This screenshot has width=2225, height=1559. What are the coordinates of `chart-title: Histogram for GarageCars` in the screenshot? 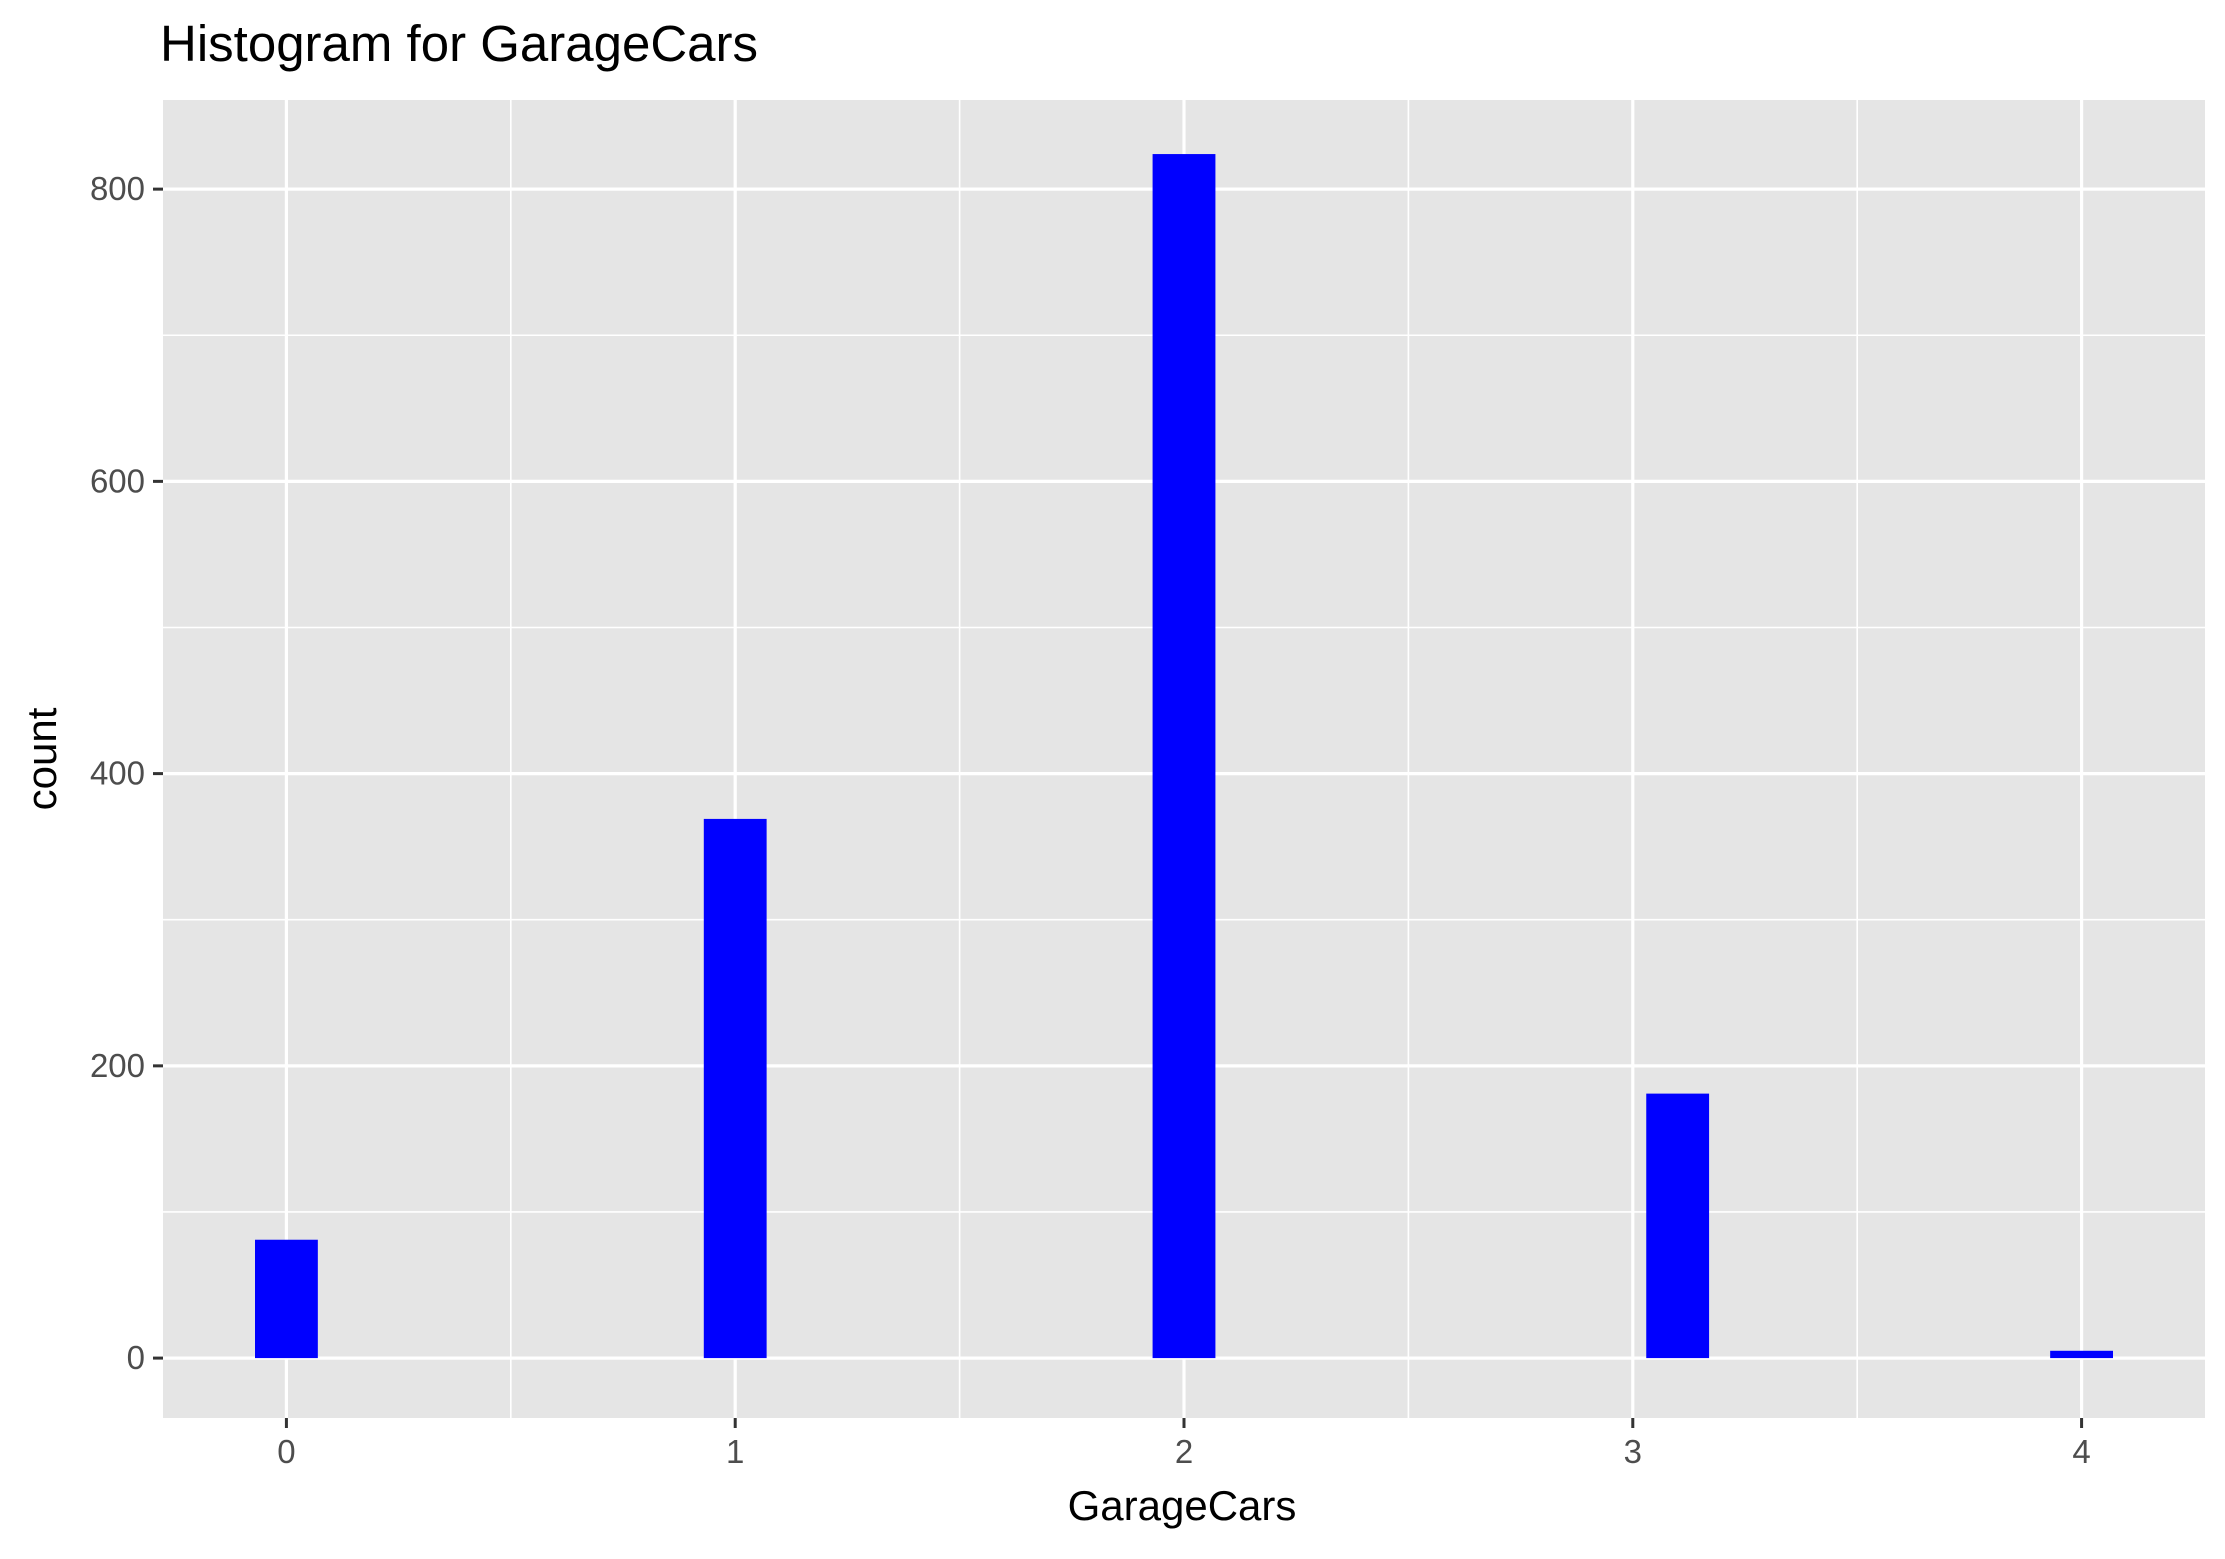 It's located at (459, 43).